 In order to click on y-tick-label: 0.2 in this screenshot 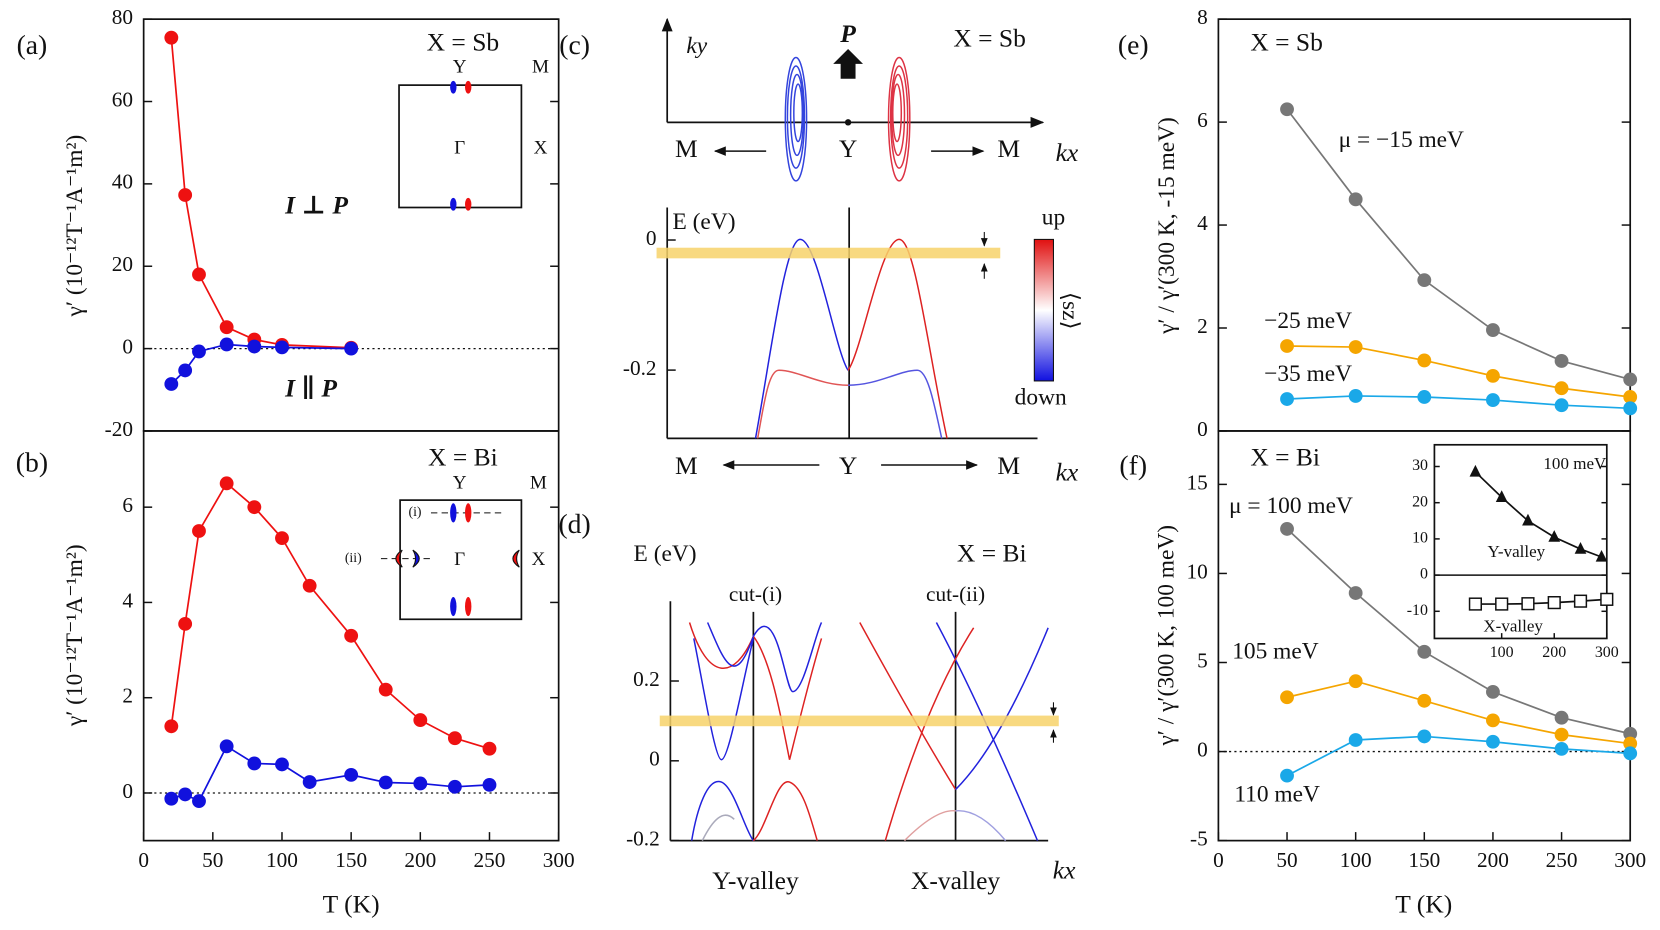, I will do `click(646, 679)`.